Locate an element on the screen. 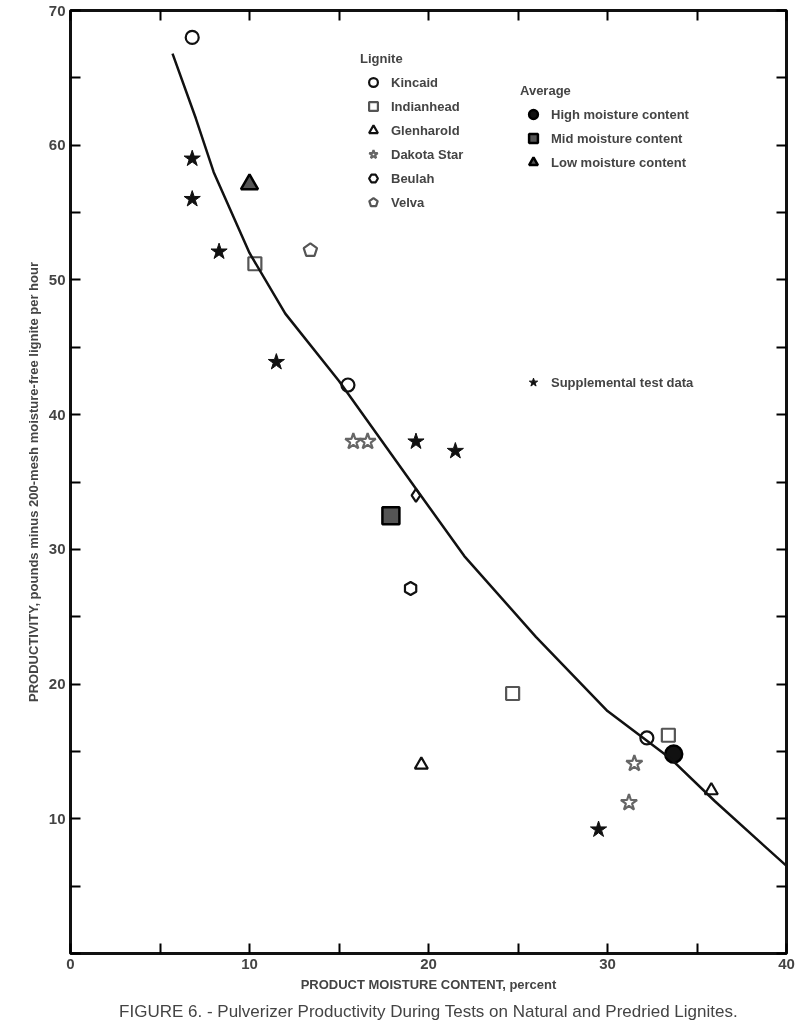 The height and width of the screenshot is (1031, 800). x-tick-label: 40 is located at coordinates (786, 963).